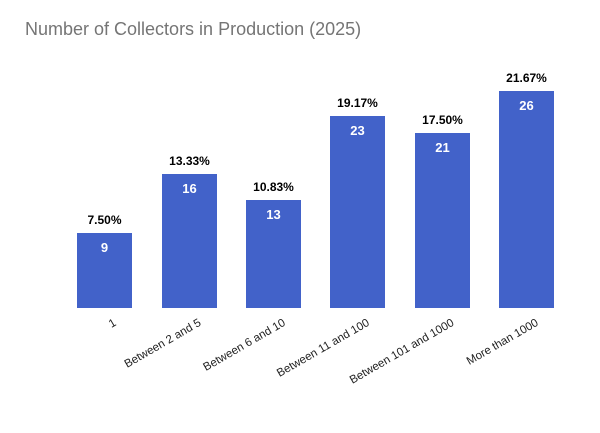 This screenshot has width=600, height=433. I want to click on value-label: 13, so click(273, 214).